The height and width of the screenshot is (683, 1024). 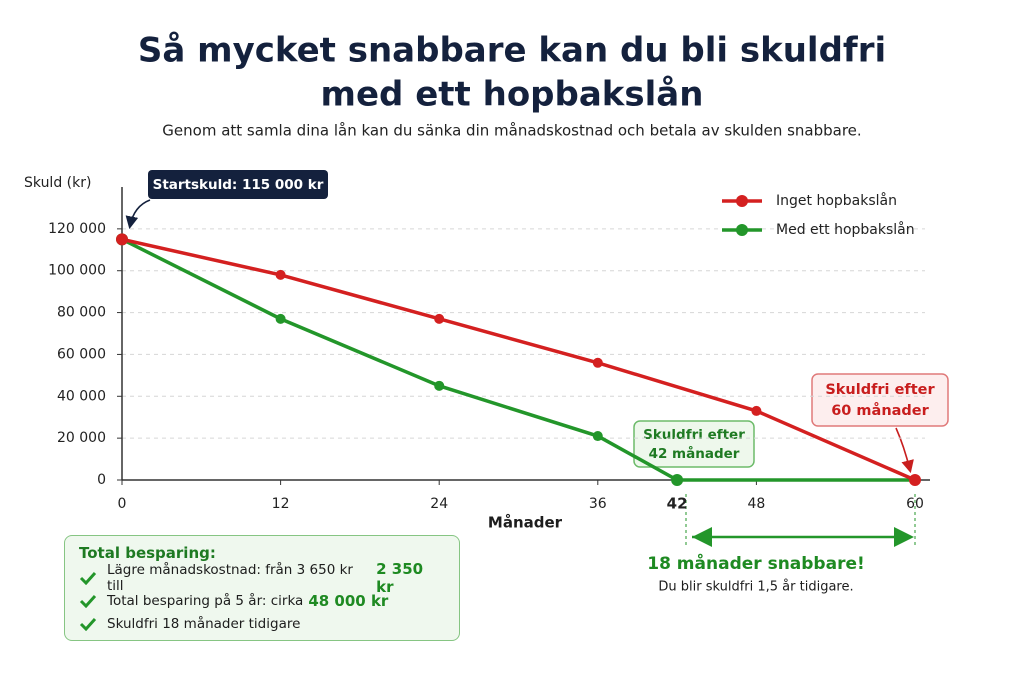 What do you see at coordinates (904, 450) in the screenshot?
I see `red-end-arrow` at bounding box center [904, 450].